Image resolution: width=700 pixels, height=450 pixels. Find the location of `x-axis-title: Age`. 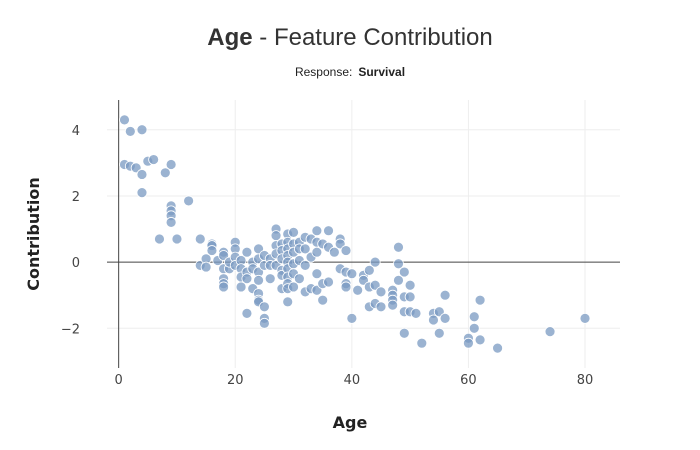

x-axis-title: Age is located at coordinates (350, 422).